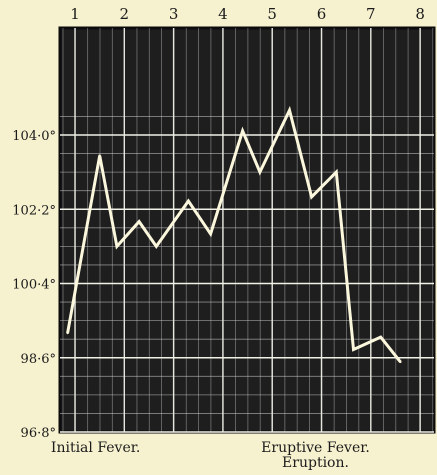  What do you see at coordinates (34, 210) in the screenshot?
I see `y-tick-label: 102·2°` at bounding box center [34, 210].